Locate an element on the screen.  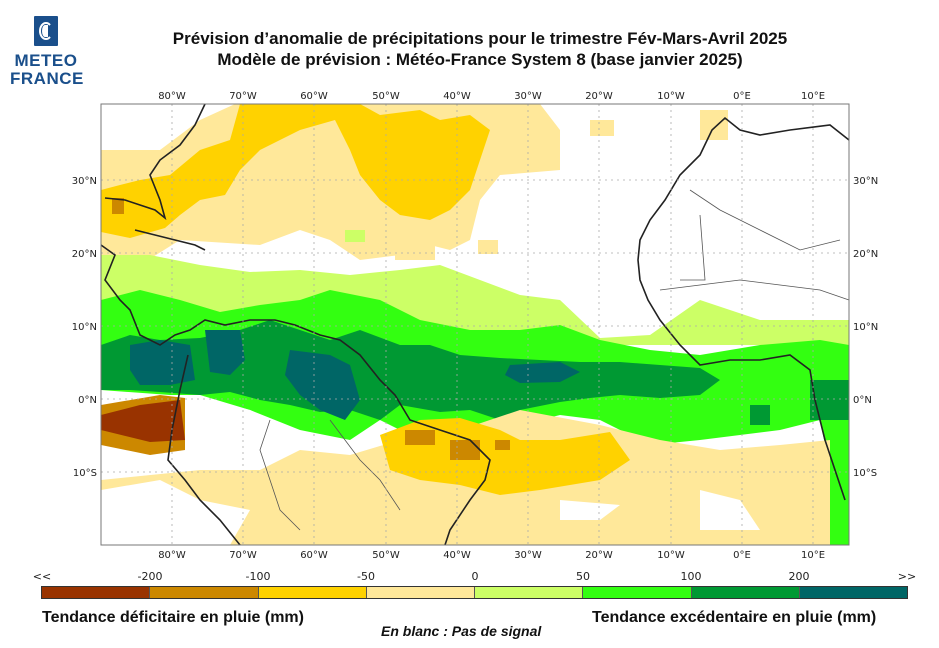
colorbar-swatch-minus200-minus100 is located at coordinates (204, 592).